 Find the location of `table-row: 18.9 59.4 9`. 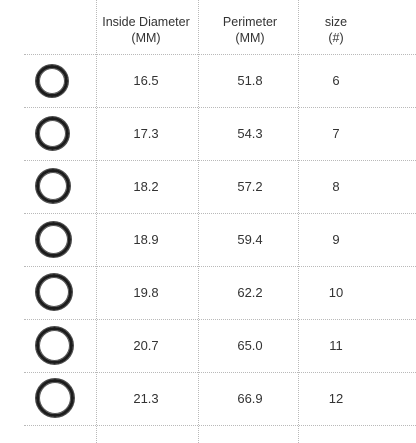

table-row: 18.9 59.4 9 is located at coordinates (208, 239).